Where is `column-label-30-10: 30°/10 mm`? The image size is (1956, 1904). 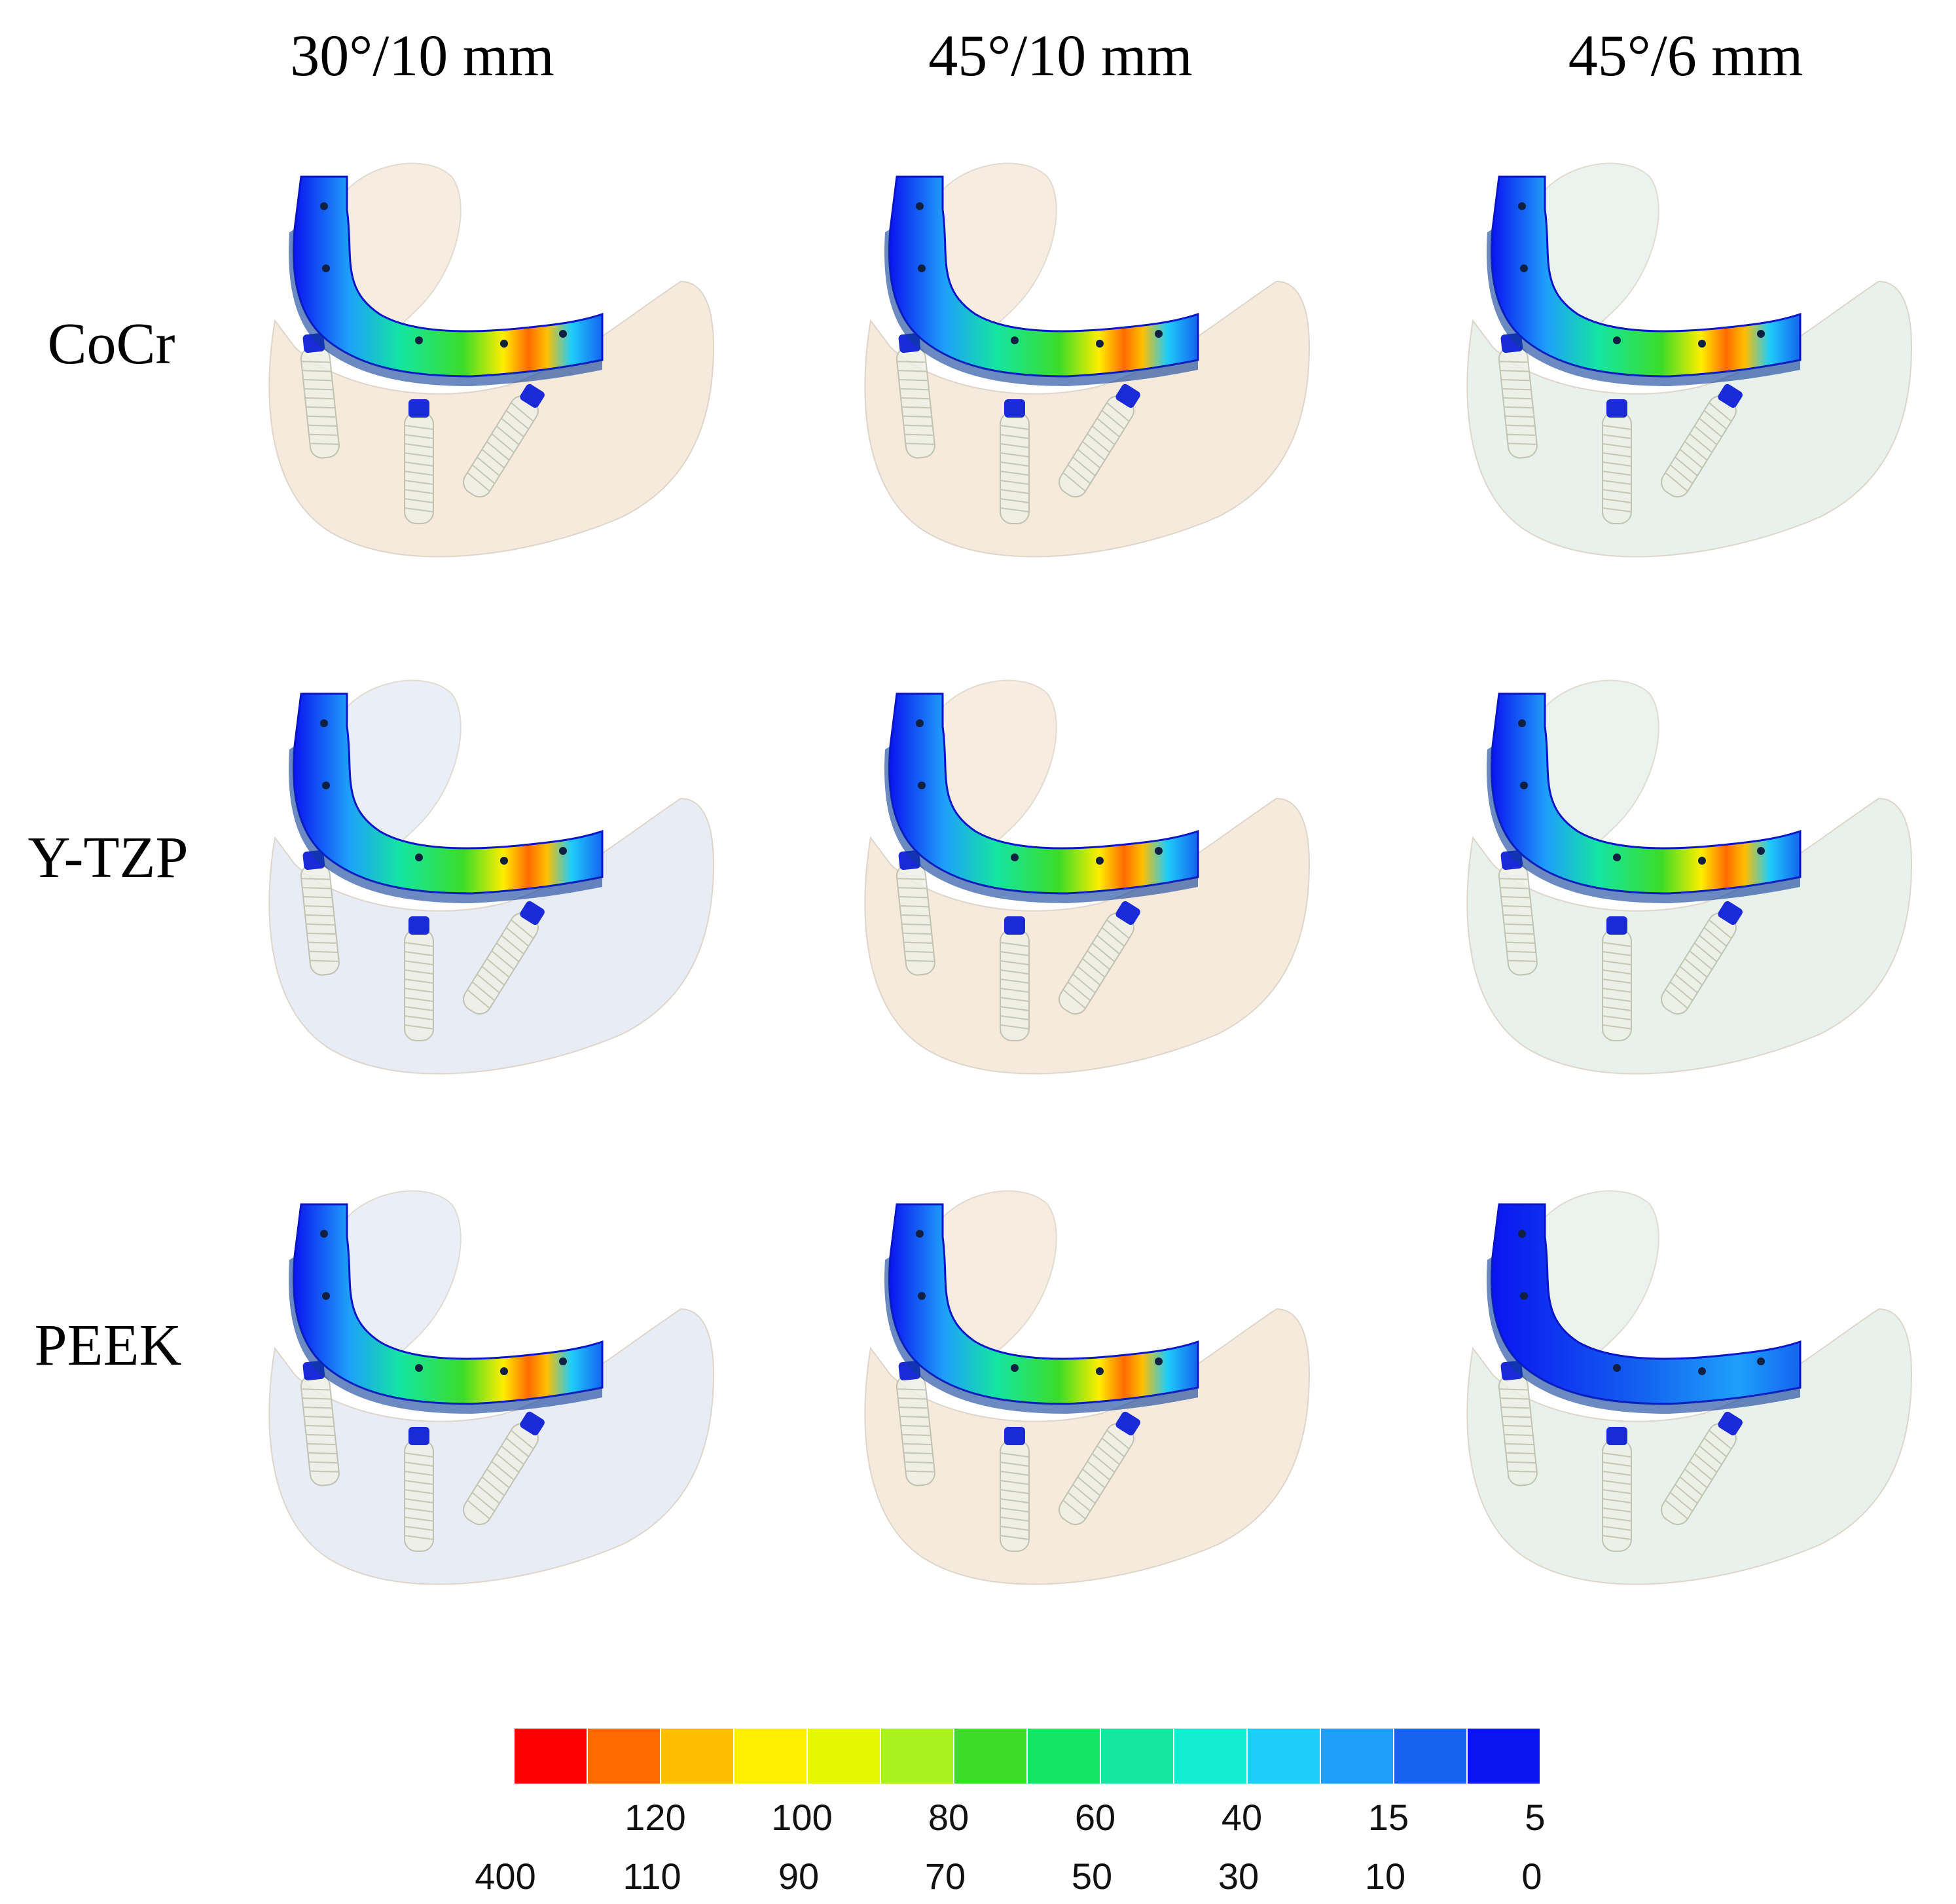 column-label-30-10: 30°/10 mm is located at coordinates (422, 56).